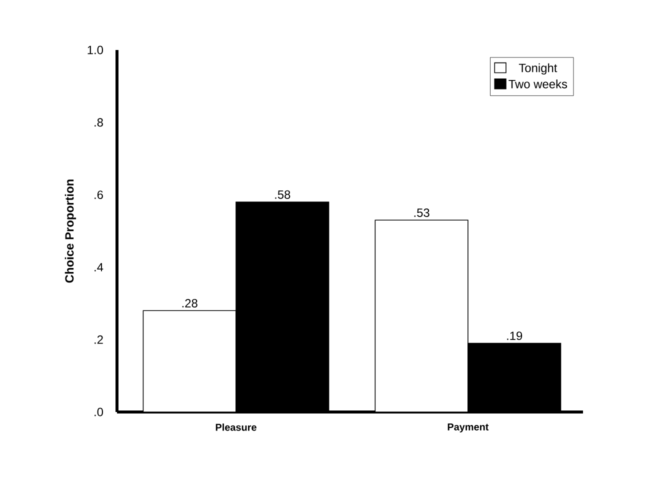 The image size is (654, 484). Describe the element at coordinates (98, 122) in the screenshot. I see `y-tick-label: .8` at that location.